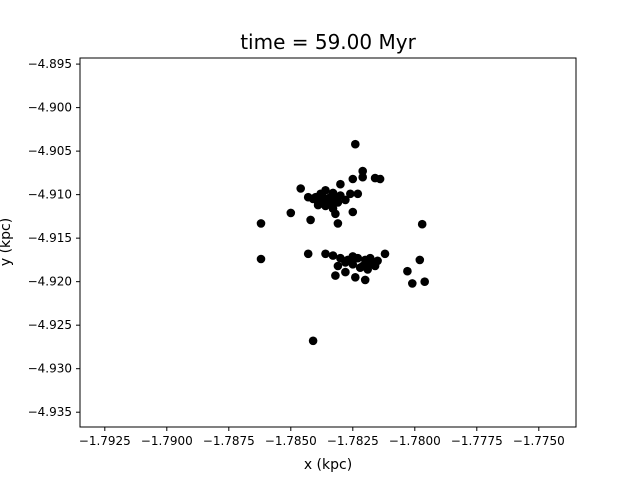 The image size is (640, 480). What do you see at coordinates (539, 441) in the screenshot?
I see `x-tick-label: −1.7750` at bounding box center [539, 441].